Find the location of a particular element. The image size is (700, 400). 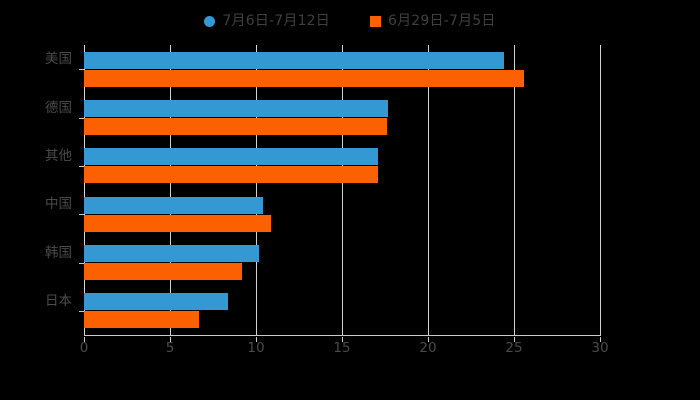

legend-marker-square-icon is located at coordinates (375, 21).